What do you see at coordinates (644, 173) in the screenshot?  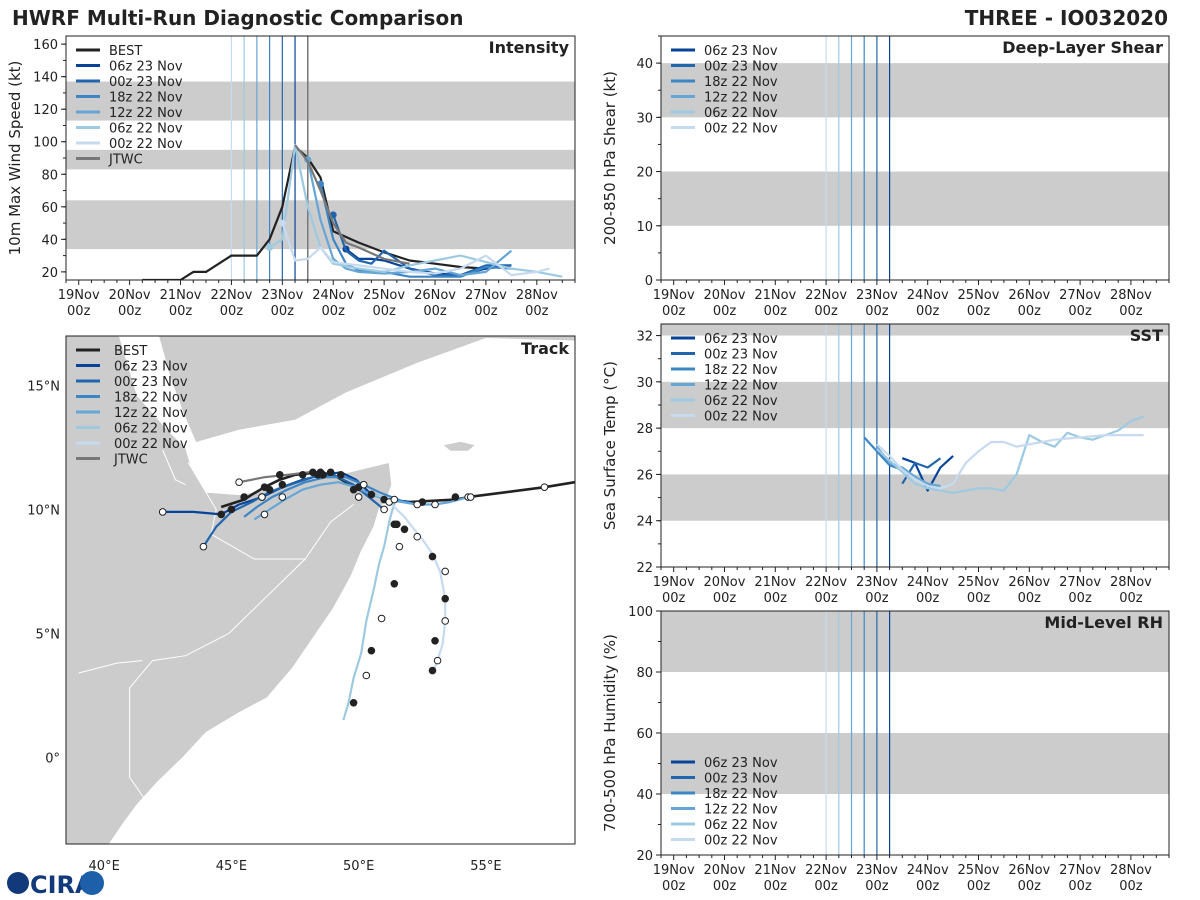 I see `y-tick-label: 20` at bounding box center [644, 173].